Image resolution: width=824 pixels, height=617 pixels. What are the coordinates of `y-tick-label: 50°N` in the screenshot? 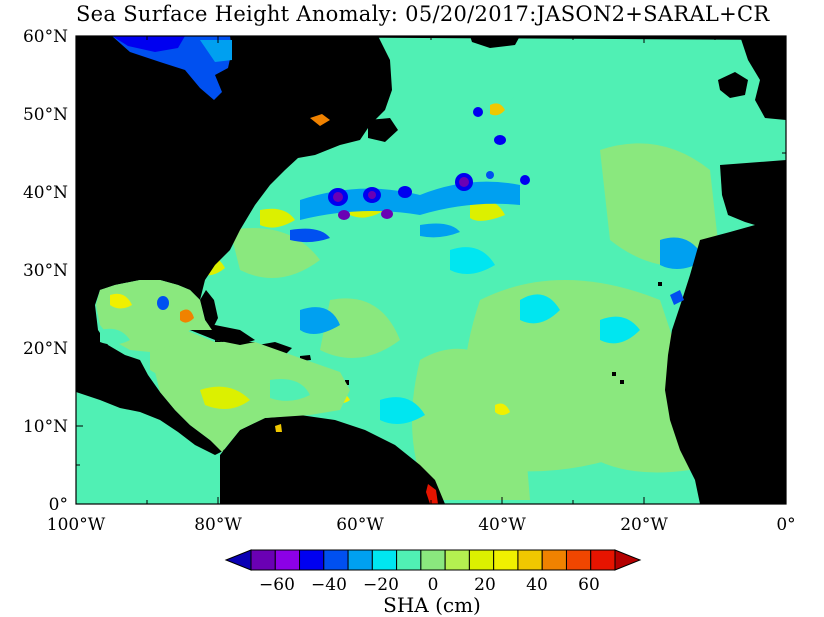 It's located at (45, 115).